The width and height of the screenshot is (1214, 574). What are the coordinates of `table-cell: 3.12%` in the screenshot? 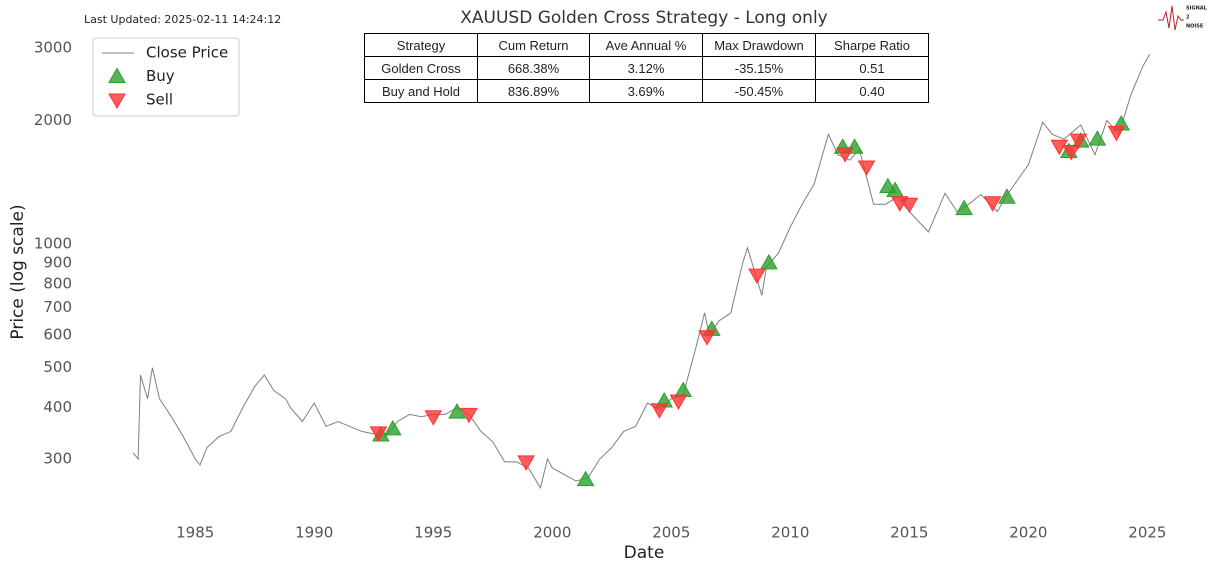 It's located at (646, 68).